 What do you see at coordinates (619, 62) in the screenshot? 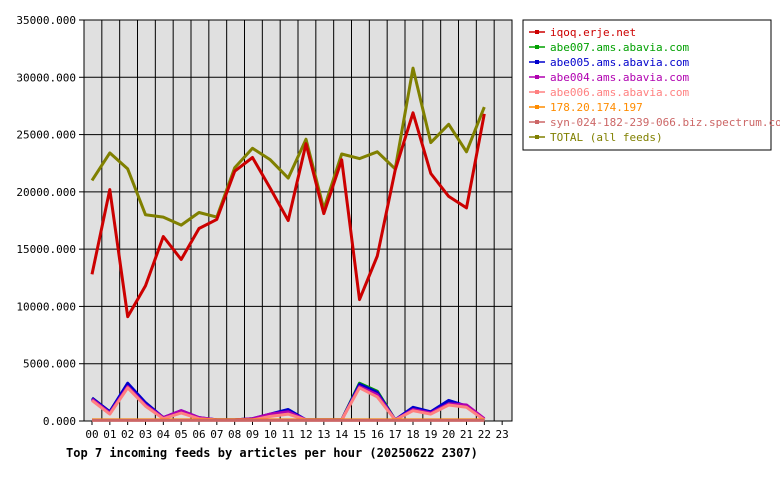
I see `legend-label: abe005.ams.abavia.com` at bounding box center [619, 62].